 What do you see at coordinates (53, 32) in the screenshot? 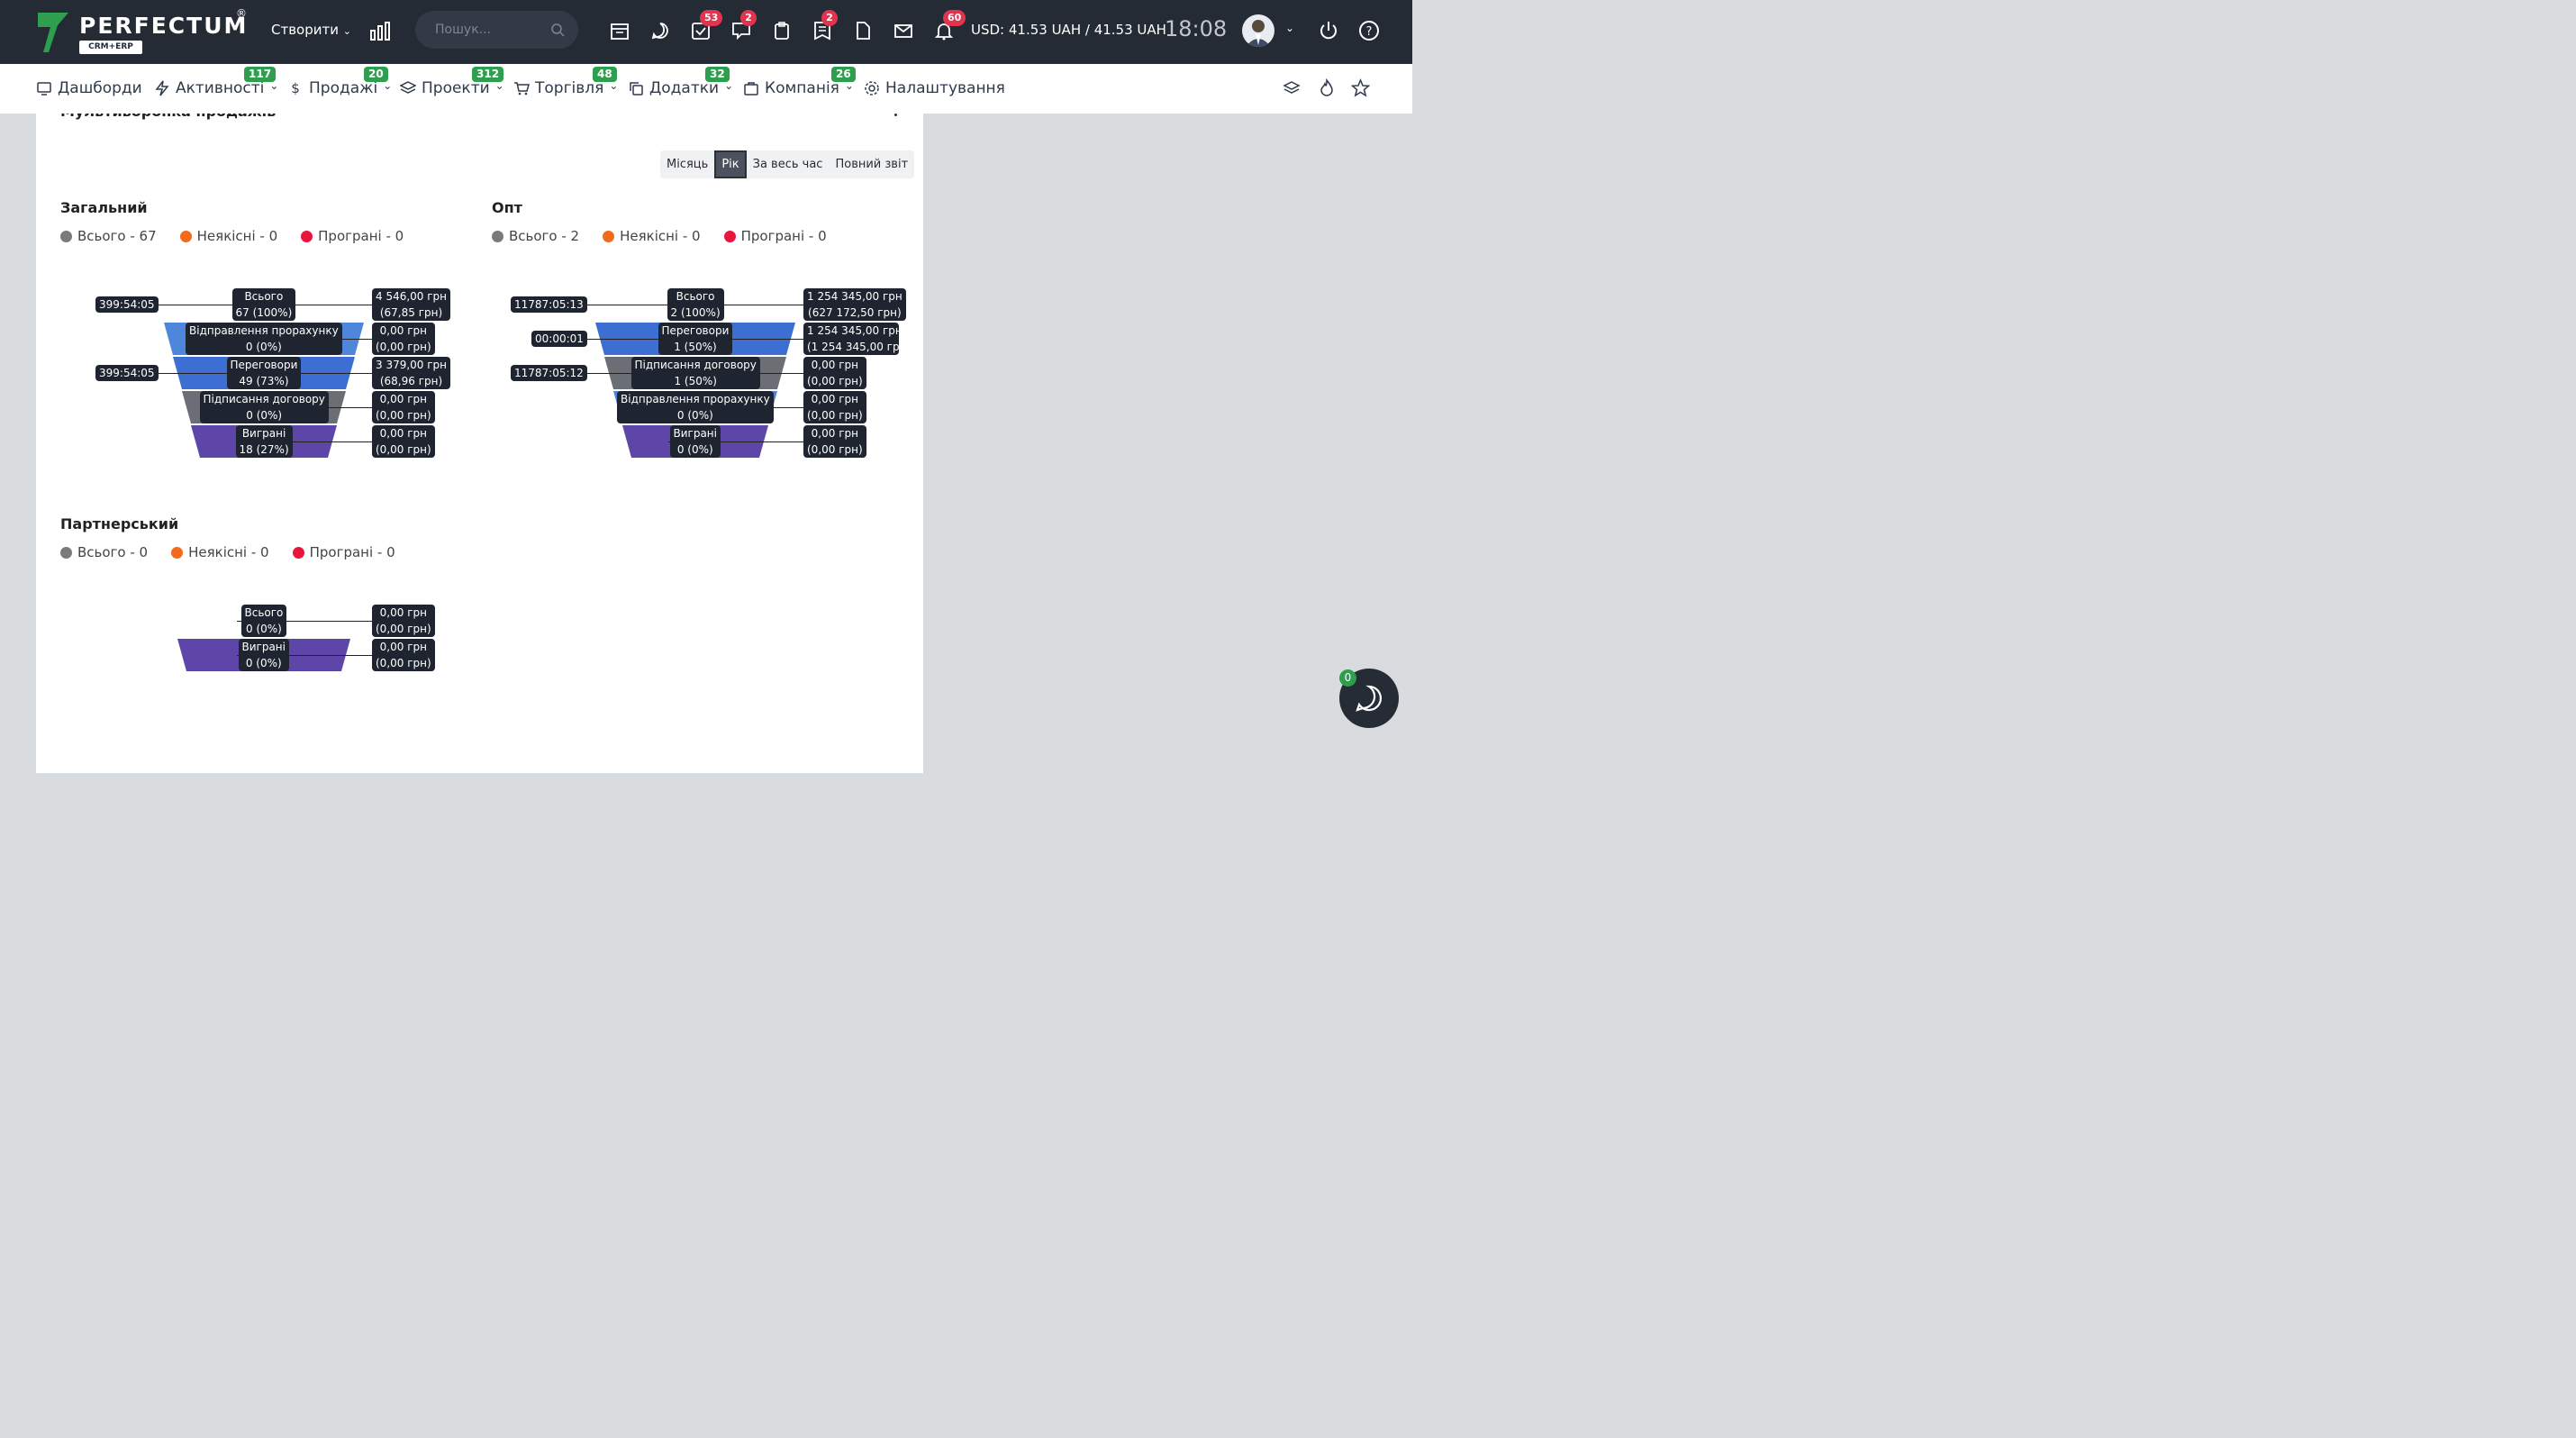
I see `perfectum-logo-icon` at bounding box center [53, 32].